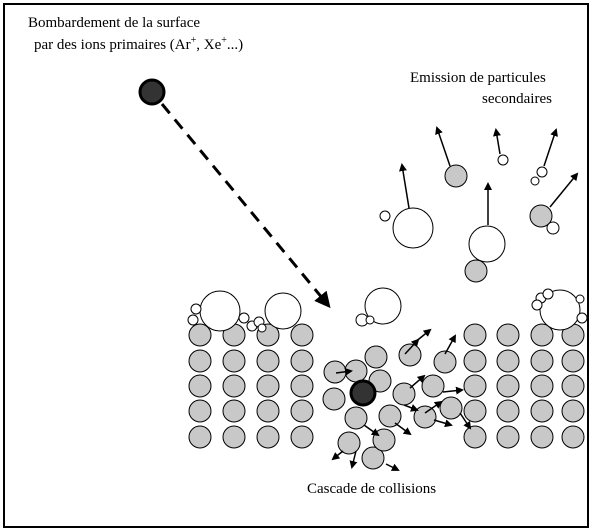 This screenshot has width=593, height=532. Describe the element at coordinates (363, 393) in the screenshot. I see `recoil-ion` at that location.